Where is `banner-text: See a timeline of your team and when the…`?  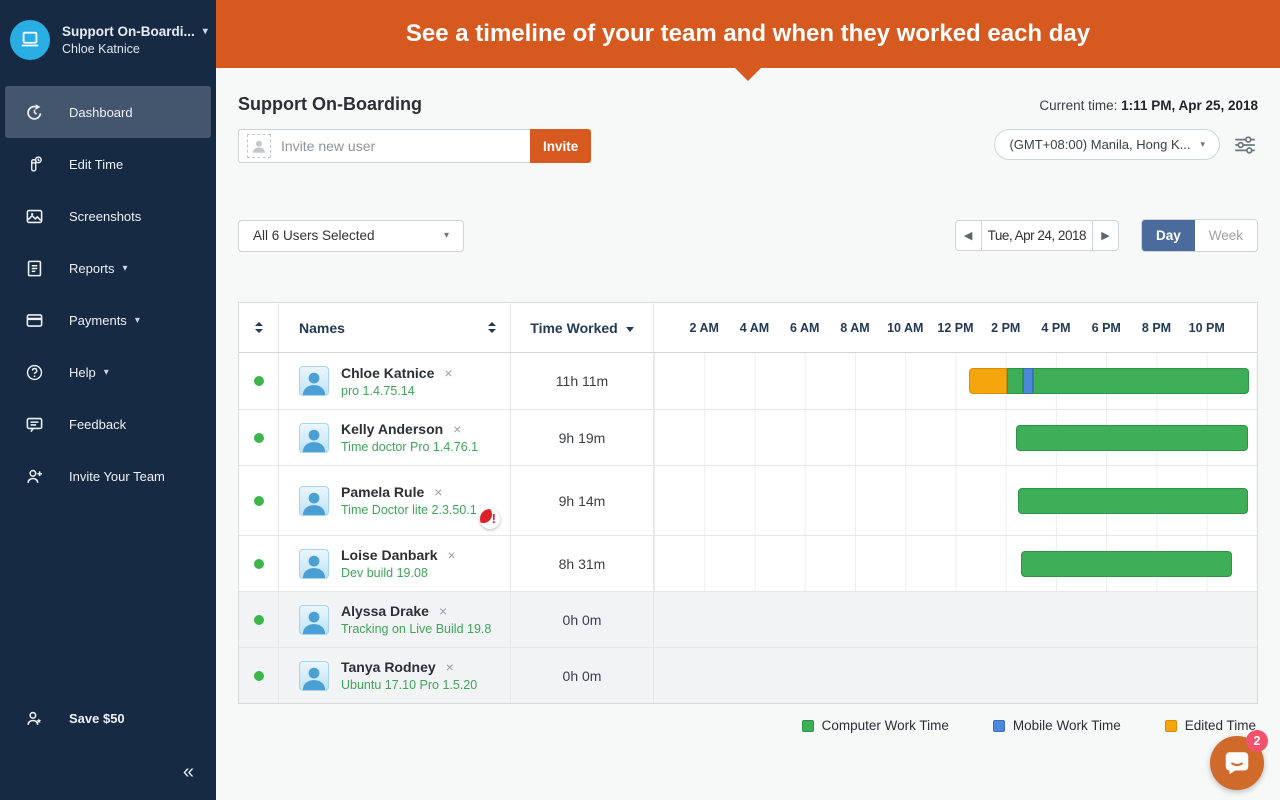 banner-text: See a timeline of your team and when the… is located at coordinates (748, 33).